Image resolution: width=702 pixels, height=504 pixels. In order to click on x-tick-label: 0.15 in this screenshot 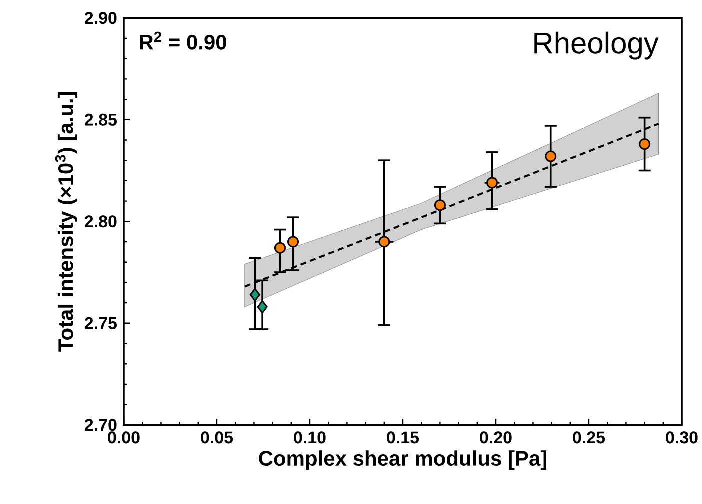, I will do `click(403, 438)`.